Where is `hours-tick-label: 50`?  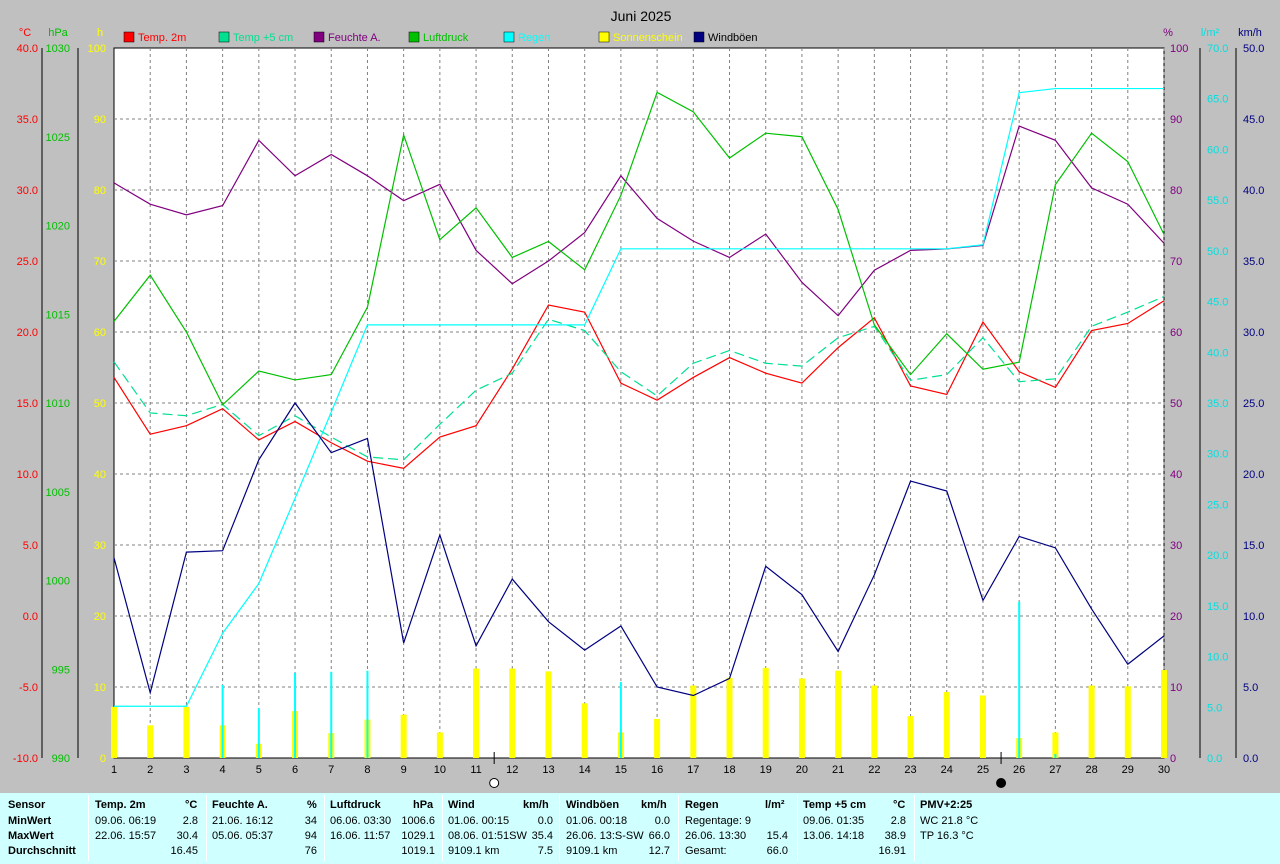
hours-tick-label: 50 is located at coordinates (100, 404).